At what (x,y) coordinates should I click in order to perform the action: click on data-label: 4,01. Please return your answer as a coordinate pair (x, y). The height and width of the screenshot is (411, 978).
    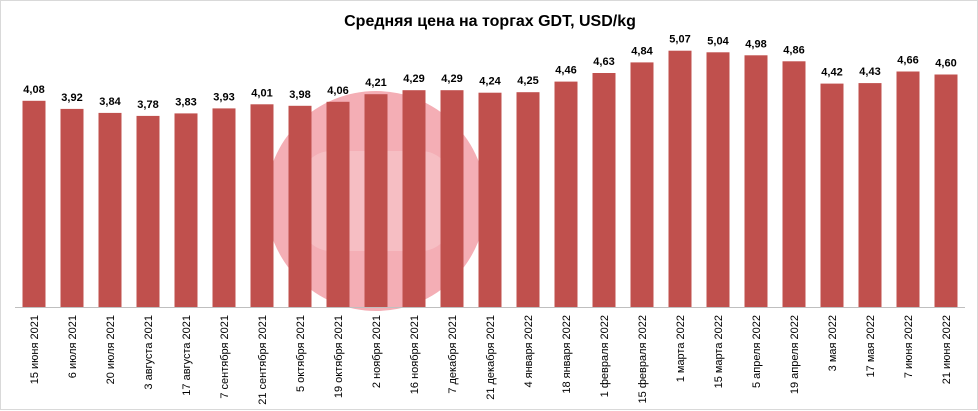
    Looking at the image, I should click on (261, 93).